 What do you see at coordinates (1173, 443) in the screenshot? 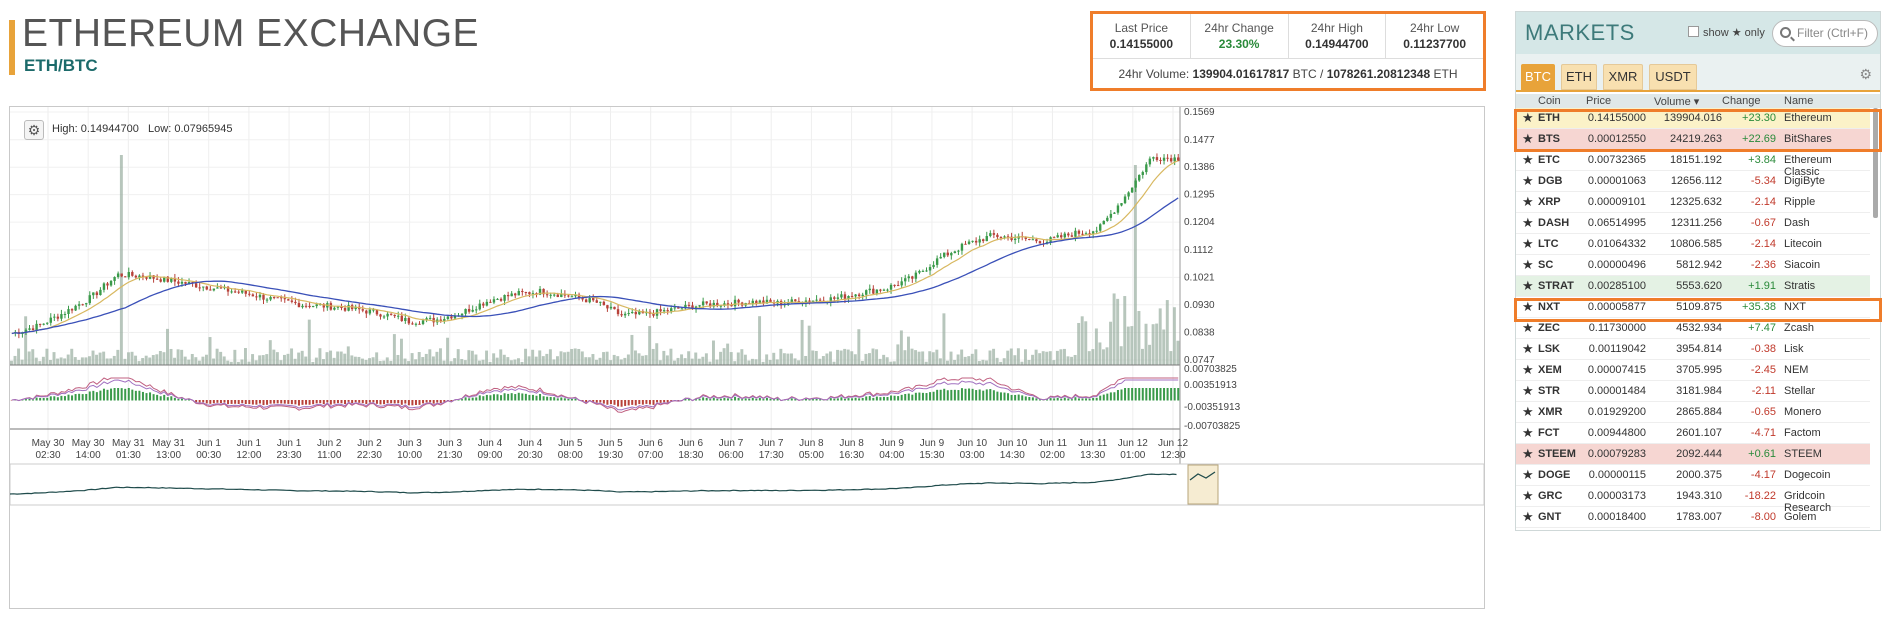
I see `x-tick-date: Jun 12` at bounding box center [1173, 443].